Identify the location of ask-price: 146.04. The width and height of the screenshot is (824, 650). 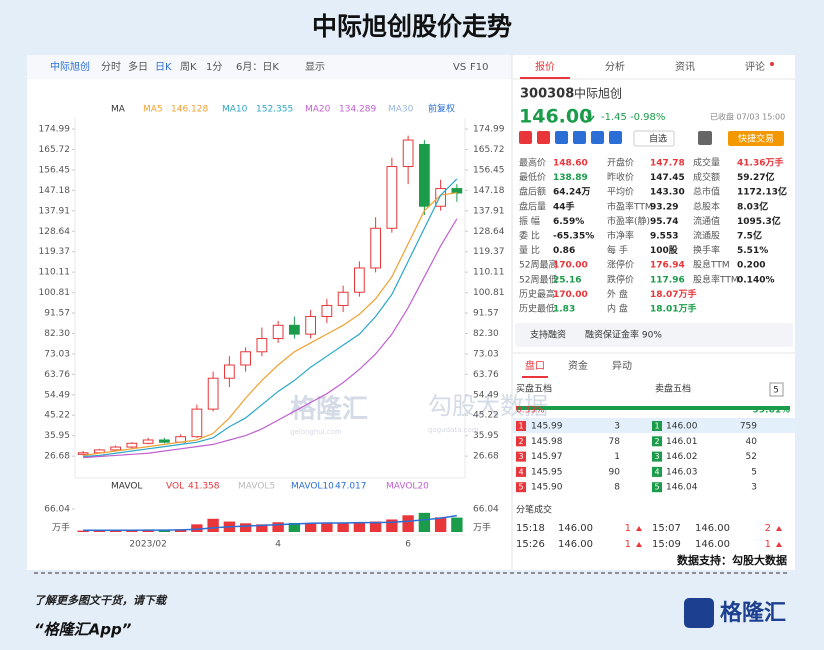
(682, 488).